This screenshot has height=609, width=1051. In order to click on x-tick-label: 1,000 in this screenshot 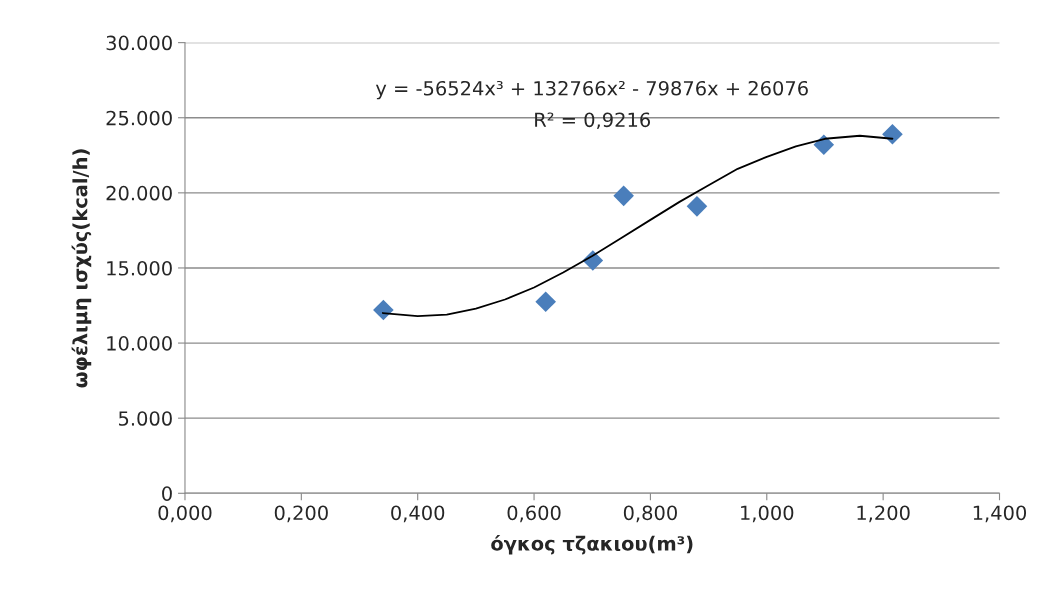, I will do `click(767, 514)`.